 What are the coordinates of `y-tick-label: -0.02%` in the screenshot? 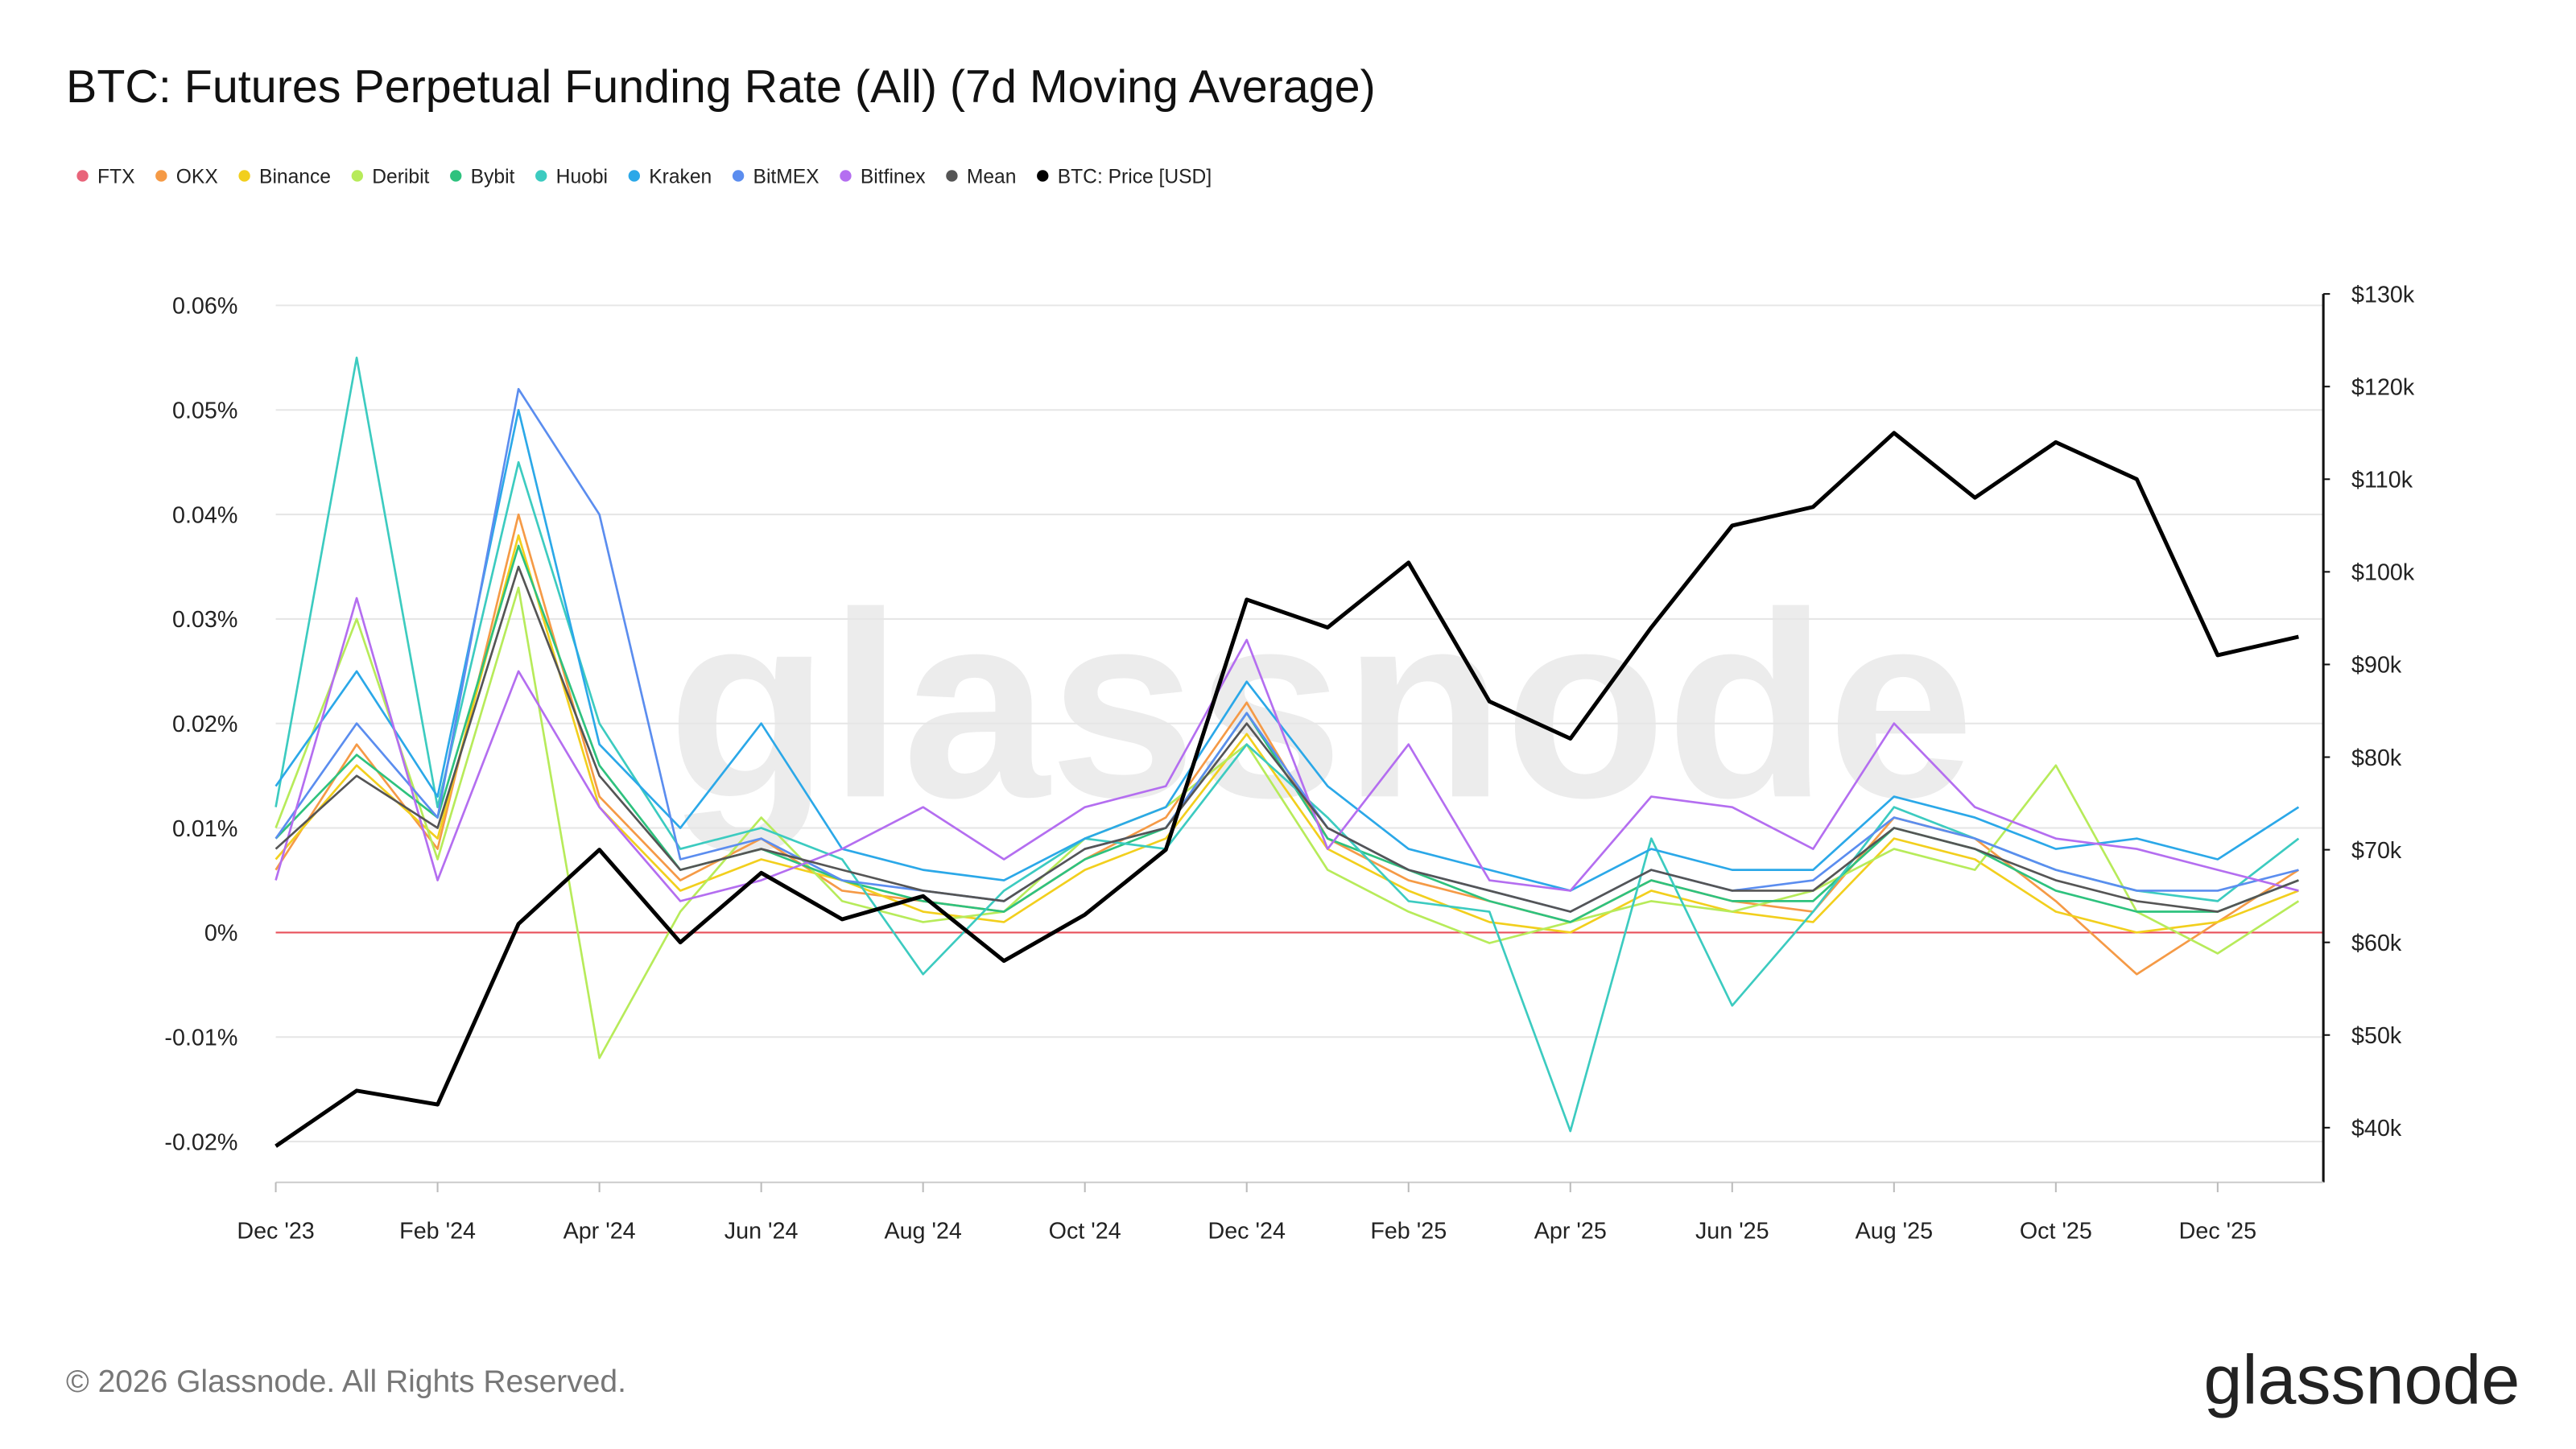 It's located at (200, 1142).